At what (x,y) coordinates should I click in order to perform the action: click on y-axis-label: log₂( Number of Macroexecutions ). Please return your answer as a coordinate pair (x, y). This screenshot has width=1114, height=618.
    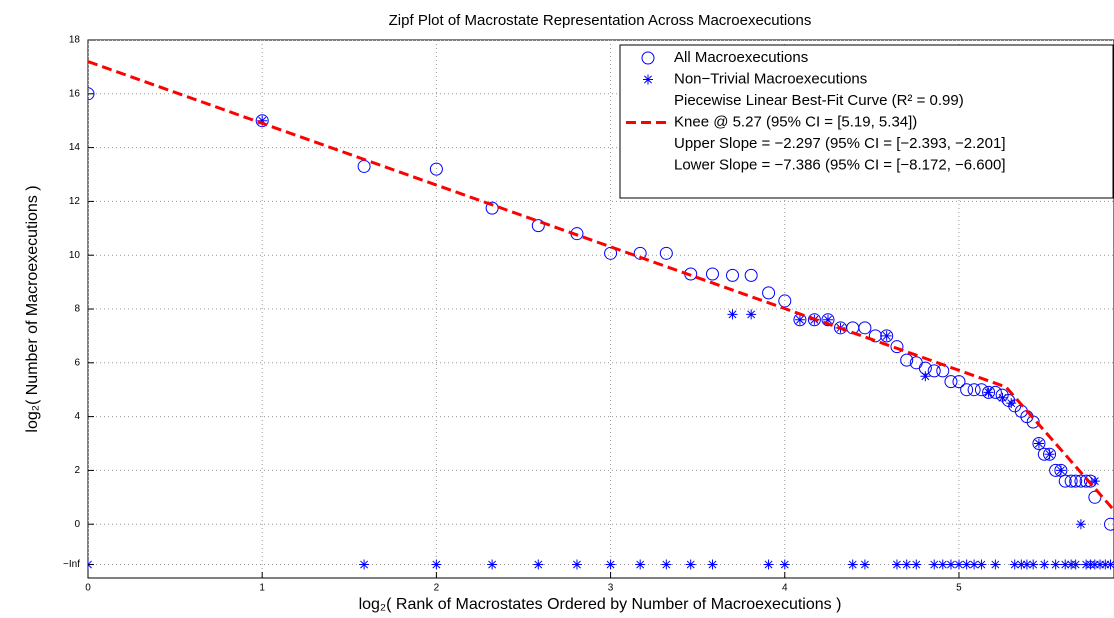
    Looking at the image, I should click on (32, 308).